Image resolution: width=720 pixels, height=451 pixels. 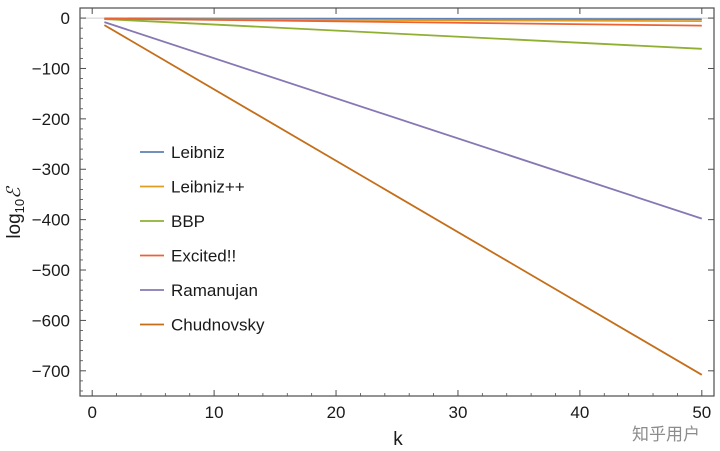 What do you see at coordinates (458, 412) in the screenshot?
I see `x-tick-label: 30` at bounding box center [458, 412].